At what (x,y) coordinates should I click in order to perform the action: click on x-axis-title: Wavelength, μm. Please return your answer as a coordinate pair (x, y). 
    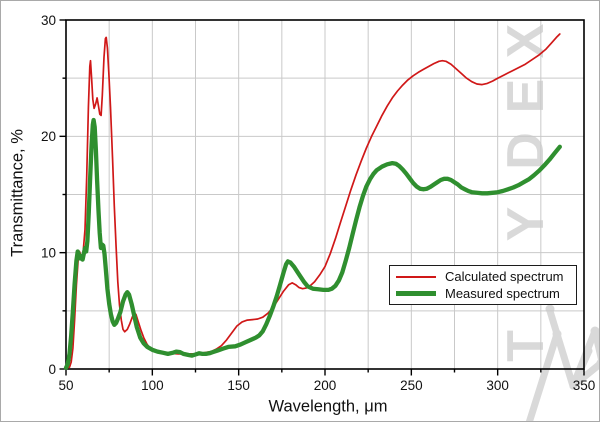
    Looking at the image, I should click on (328, 406).